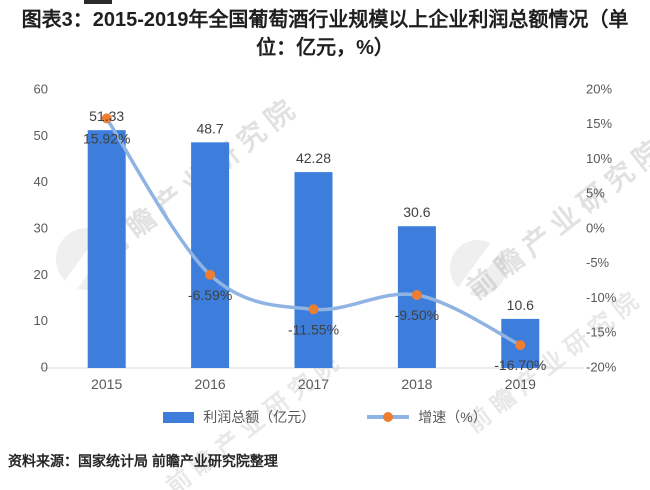 The image size is (650, 490). Describe the element at coordinates (520, 365) in the screenshot. I see `growth-value-label: -16.70%` at that location.